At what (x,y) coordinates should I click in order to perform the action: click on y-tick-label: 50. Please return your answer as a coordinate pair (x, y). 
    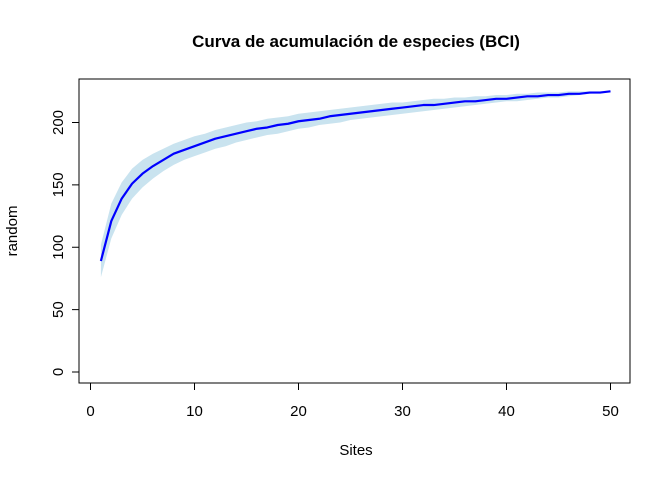
    Looking at the image, I should click on (58, 309).